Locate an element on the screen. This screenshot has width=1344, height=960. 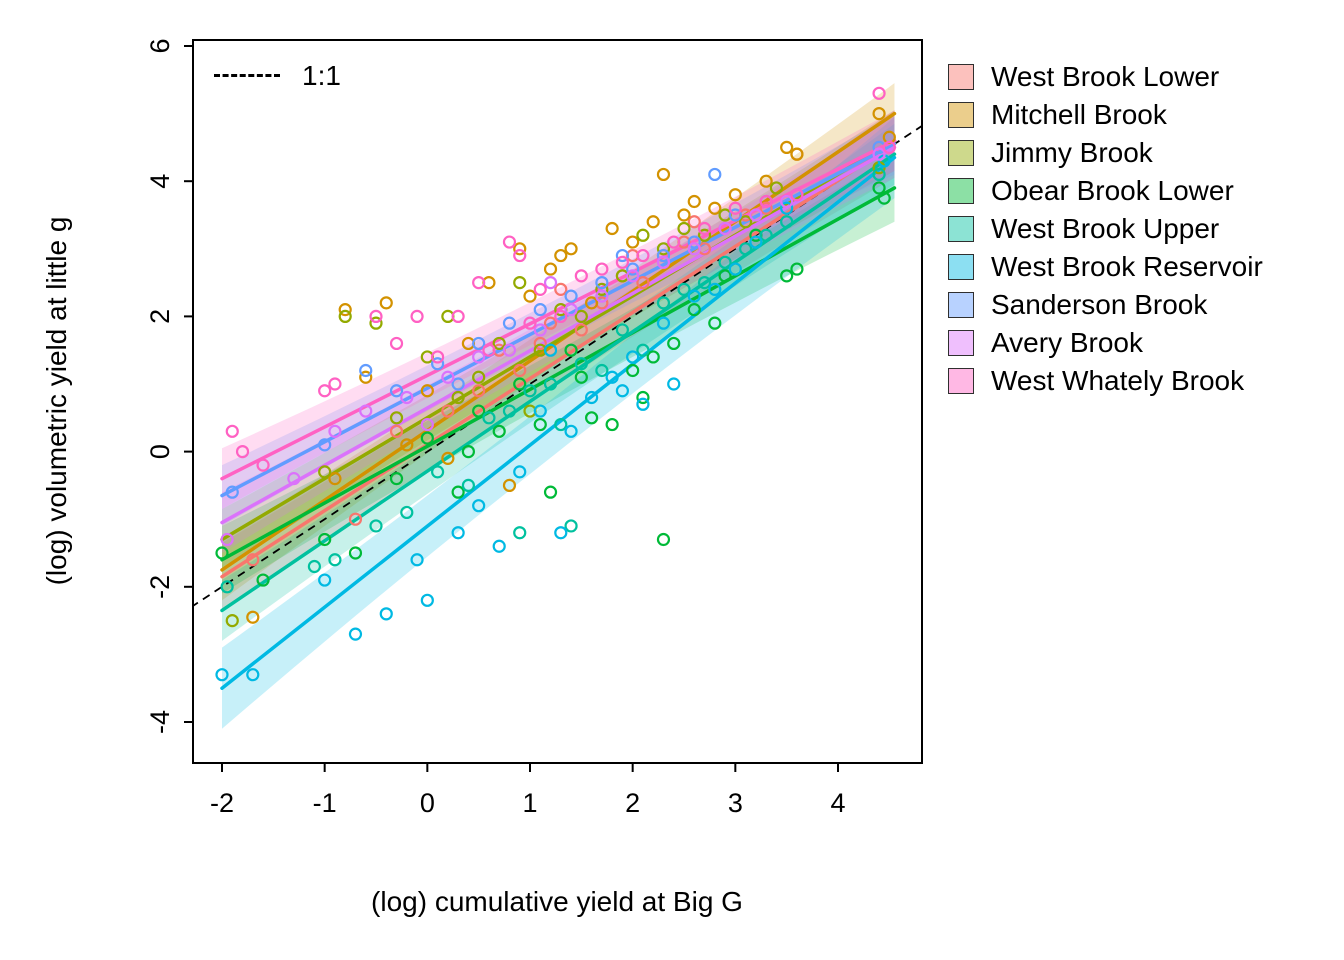
y-axis-title: (log) volumetric yield at little g is located at coordinates (56, 401).